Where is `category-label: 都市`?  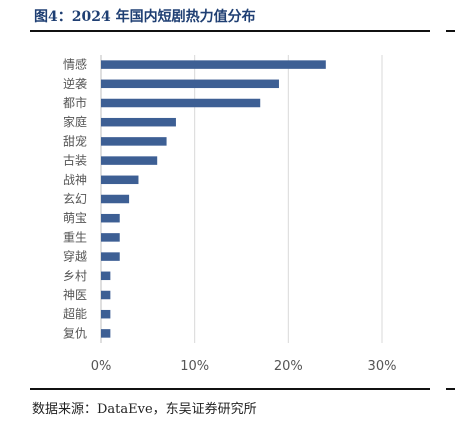
category-label: 都市 is located at coordinates (75, 102).